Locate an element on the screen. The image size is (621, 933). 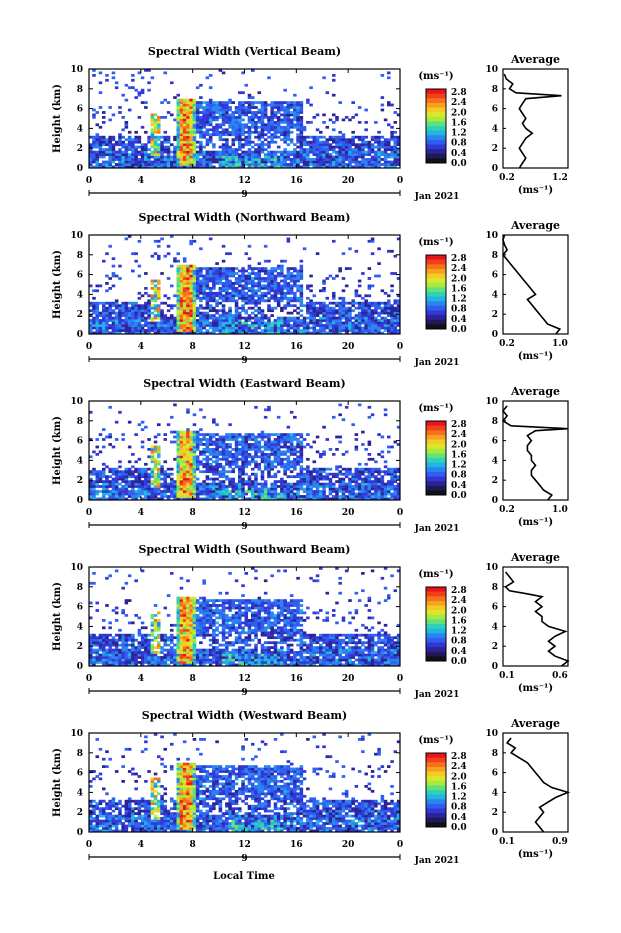
heatmap-cells is located at coordinates (244, 284).